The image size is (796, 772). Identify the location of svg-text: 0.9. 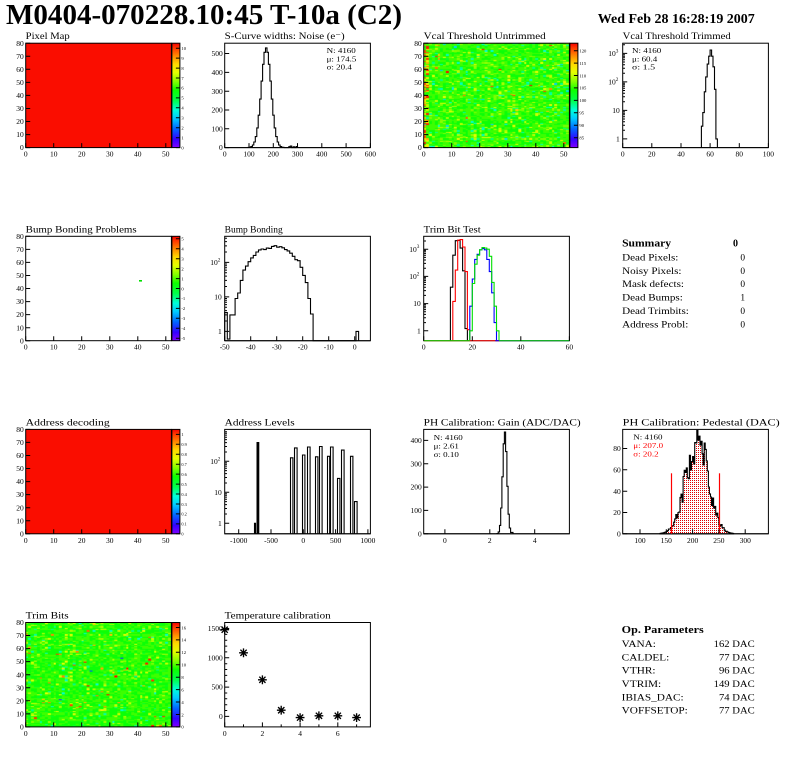
(183, 444).